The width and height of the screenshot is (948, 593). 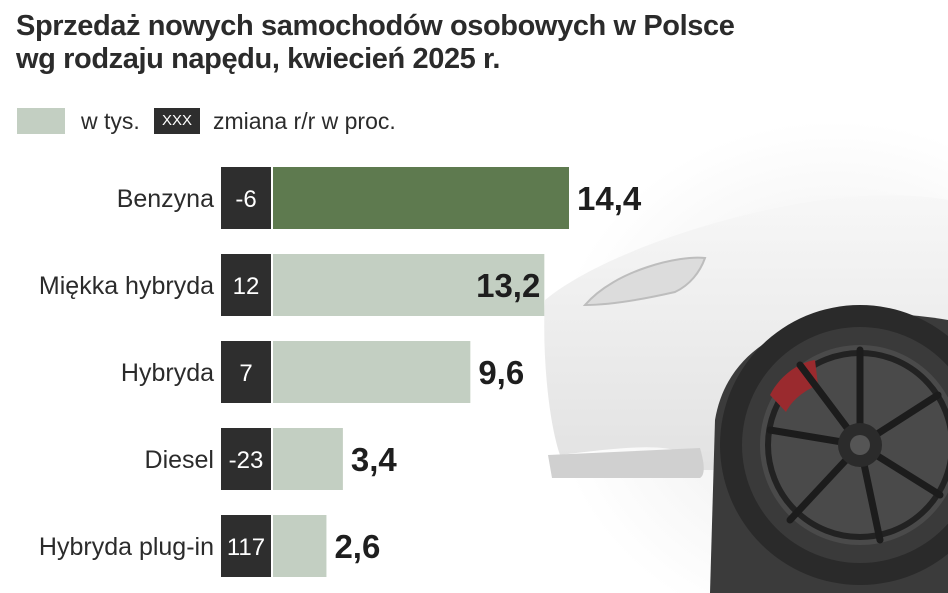 What do you see at coordinates (177, 121) in the screenshot?
I see `legend-swatch-change: XXX` at bounding box center [177, 121].